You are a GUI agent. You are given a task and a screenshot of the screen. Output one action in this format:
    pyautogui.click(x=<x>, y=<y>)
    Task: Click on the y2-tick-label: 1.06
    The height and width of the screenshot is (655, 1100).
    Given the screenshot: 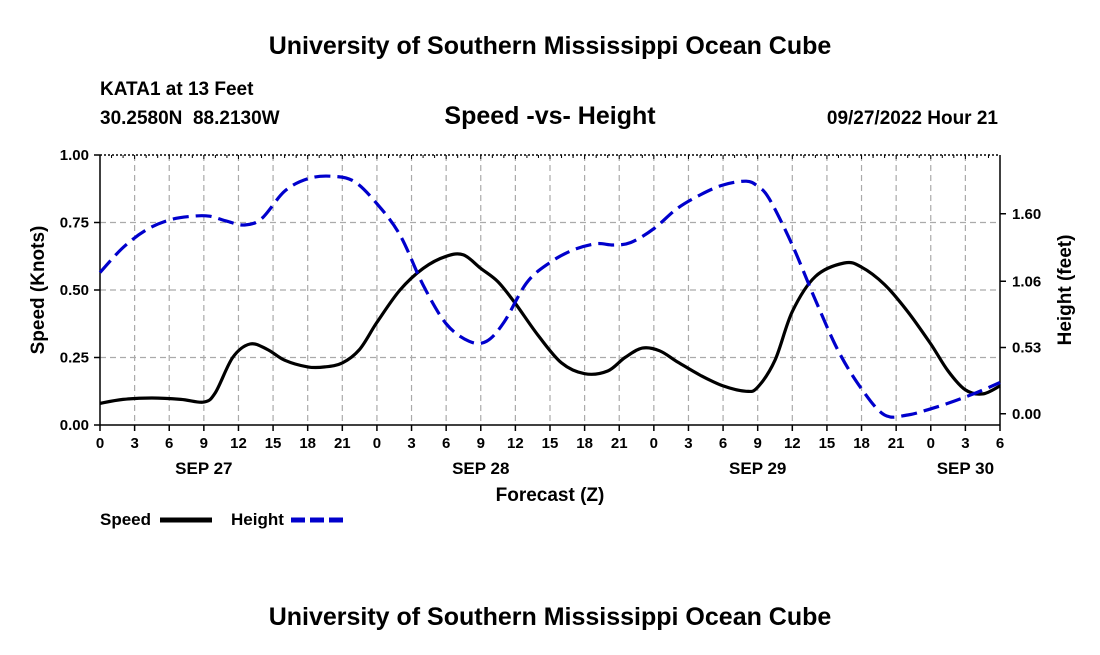 What is the action you would take?
    pyautogui.click(x=1026, y=281)
    